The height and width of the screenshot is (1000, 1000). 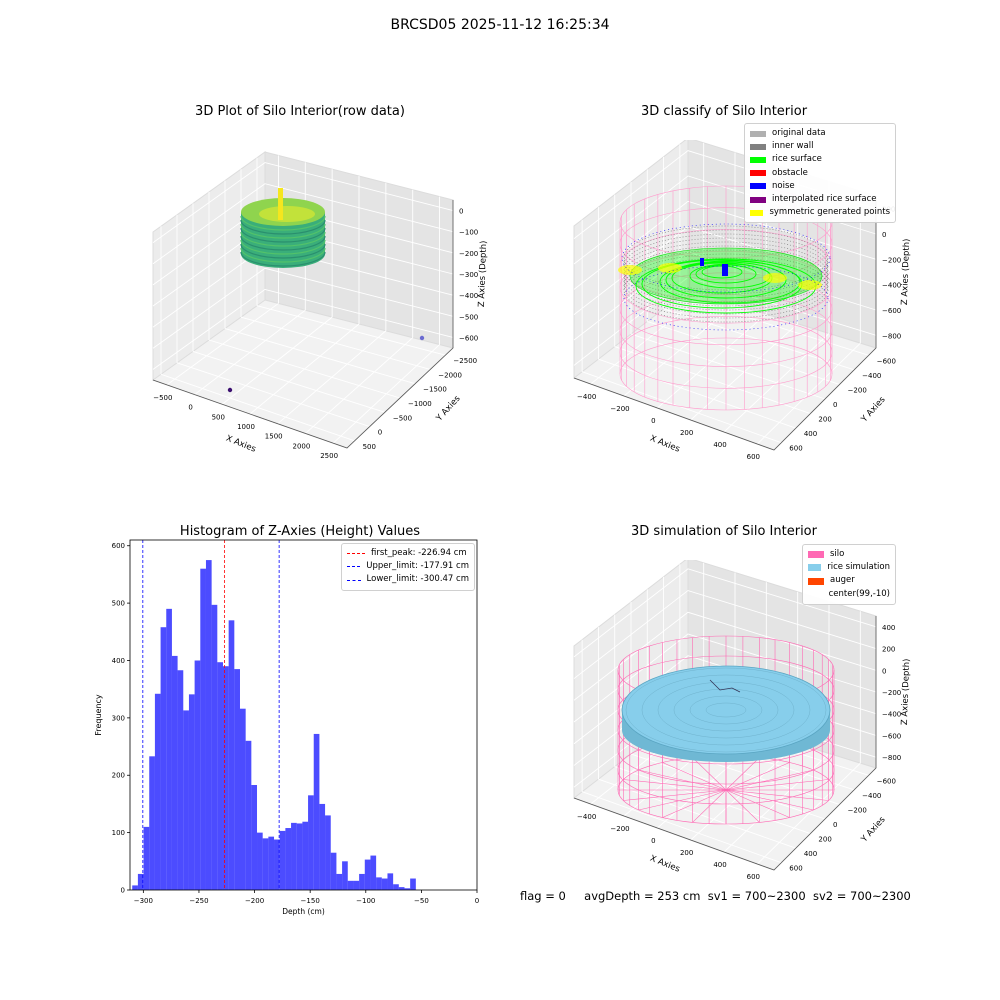 I want to click on y-tick-label: −200, so click(x=857, y=390).